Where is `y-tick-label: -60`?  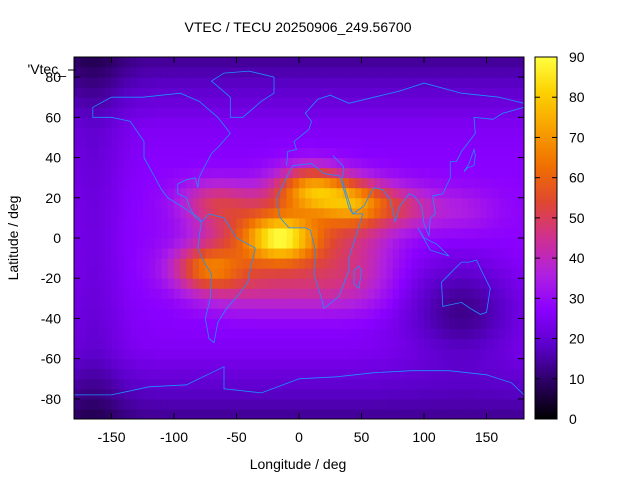
y-tick-label: -60 is located at coordinates (51, 359).